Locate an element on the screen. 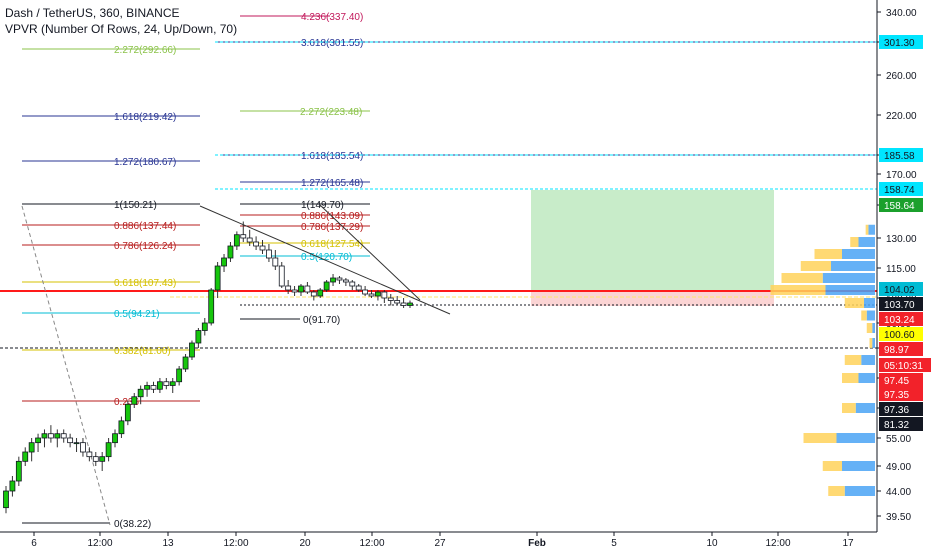 This screenshot has width=932, height=550. y-tick-label: 130.00 is located at coordinates (901, 239).